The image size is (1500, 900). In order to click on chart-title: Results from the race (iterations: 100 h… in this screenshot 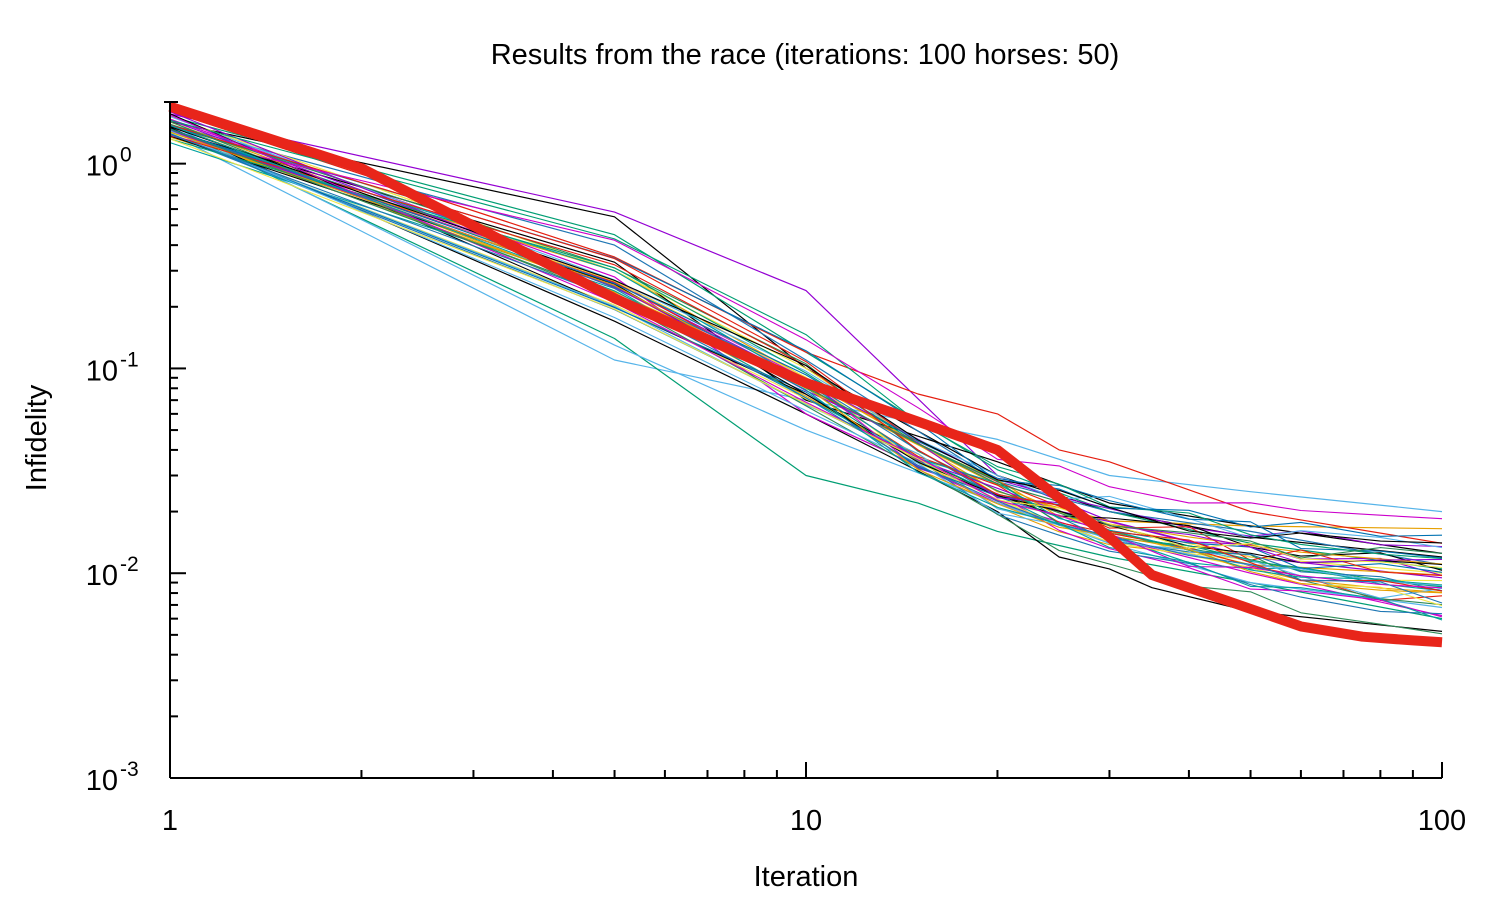, I will do `click(805, 55)`.